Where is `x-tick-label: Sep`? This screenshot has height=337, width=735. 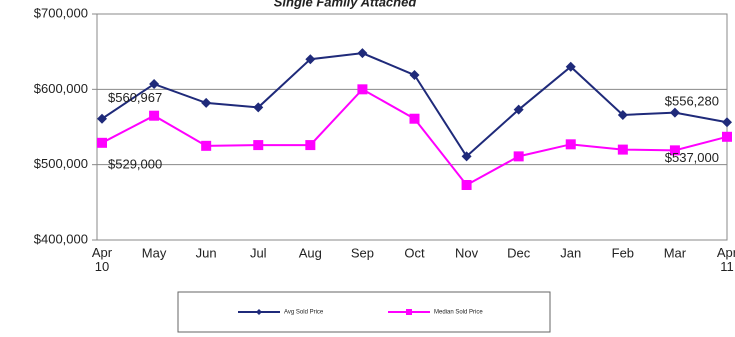
x-tick-label: Sep is located at coordinates (362, 252).